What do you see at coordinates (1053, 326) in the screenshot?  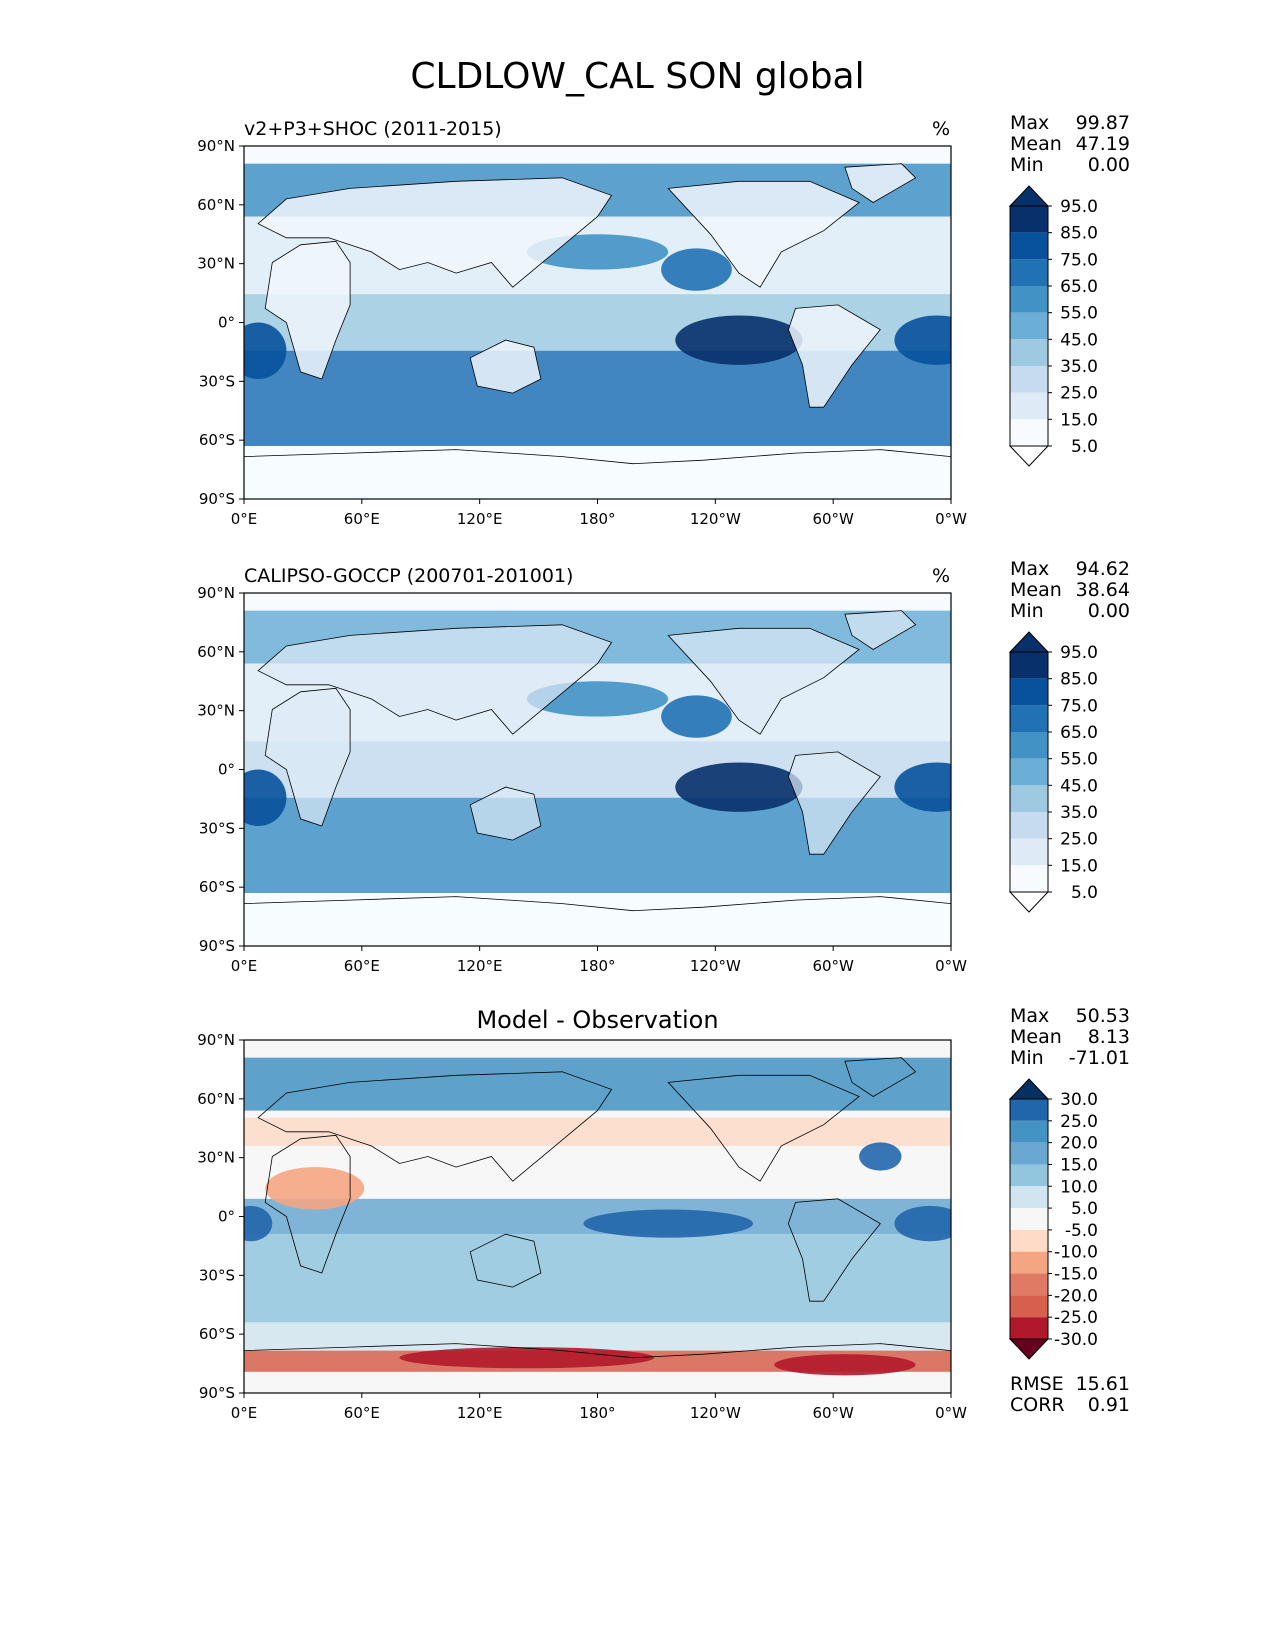 I see `colorbar-model: 95.0 85.0 75.0 65.0 55.0 45.0 35.0 25.0 15.0 5.0` at bounding box center [1053, 326].